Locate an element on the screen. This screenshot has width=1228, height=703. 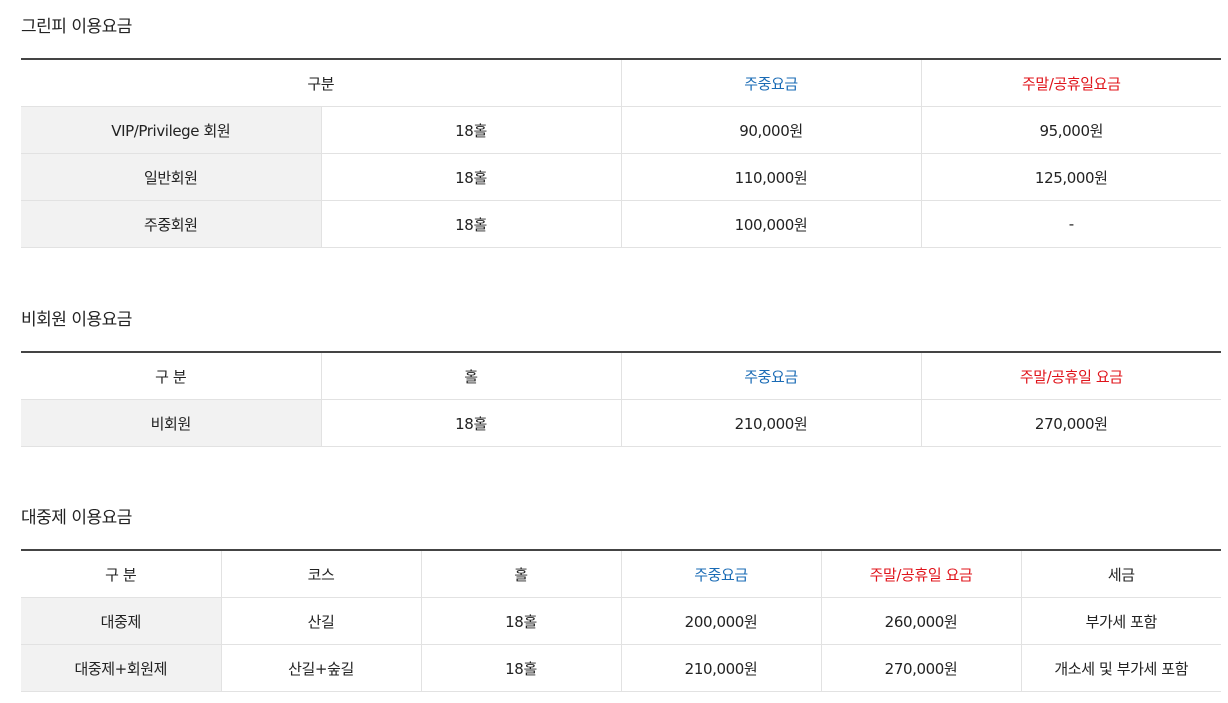
weekend-fee: 95,000원 is located at coordinates (1070, 130).